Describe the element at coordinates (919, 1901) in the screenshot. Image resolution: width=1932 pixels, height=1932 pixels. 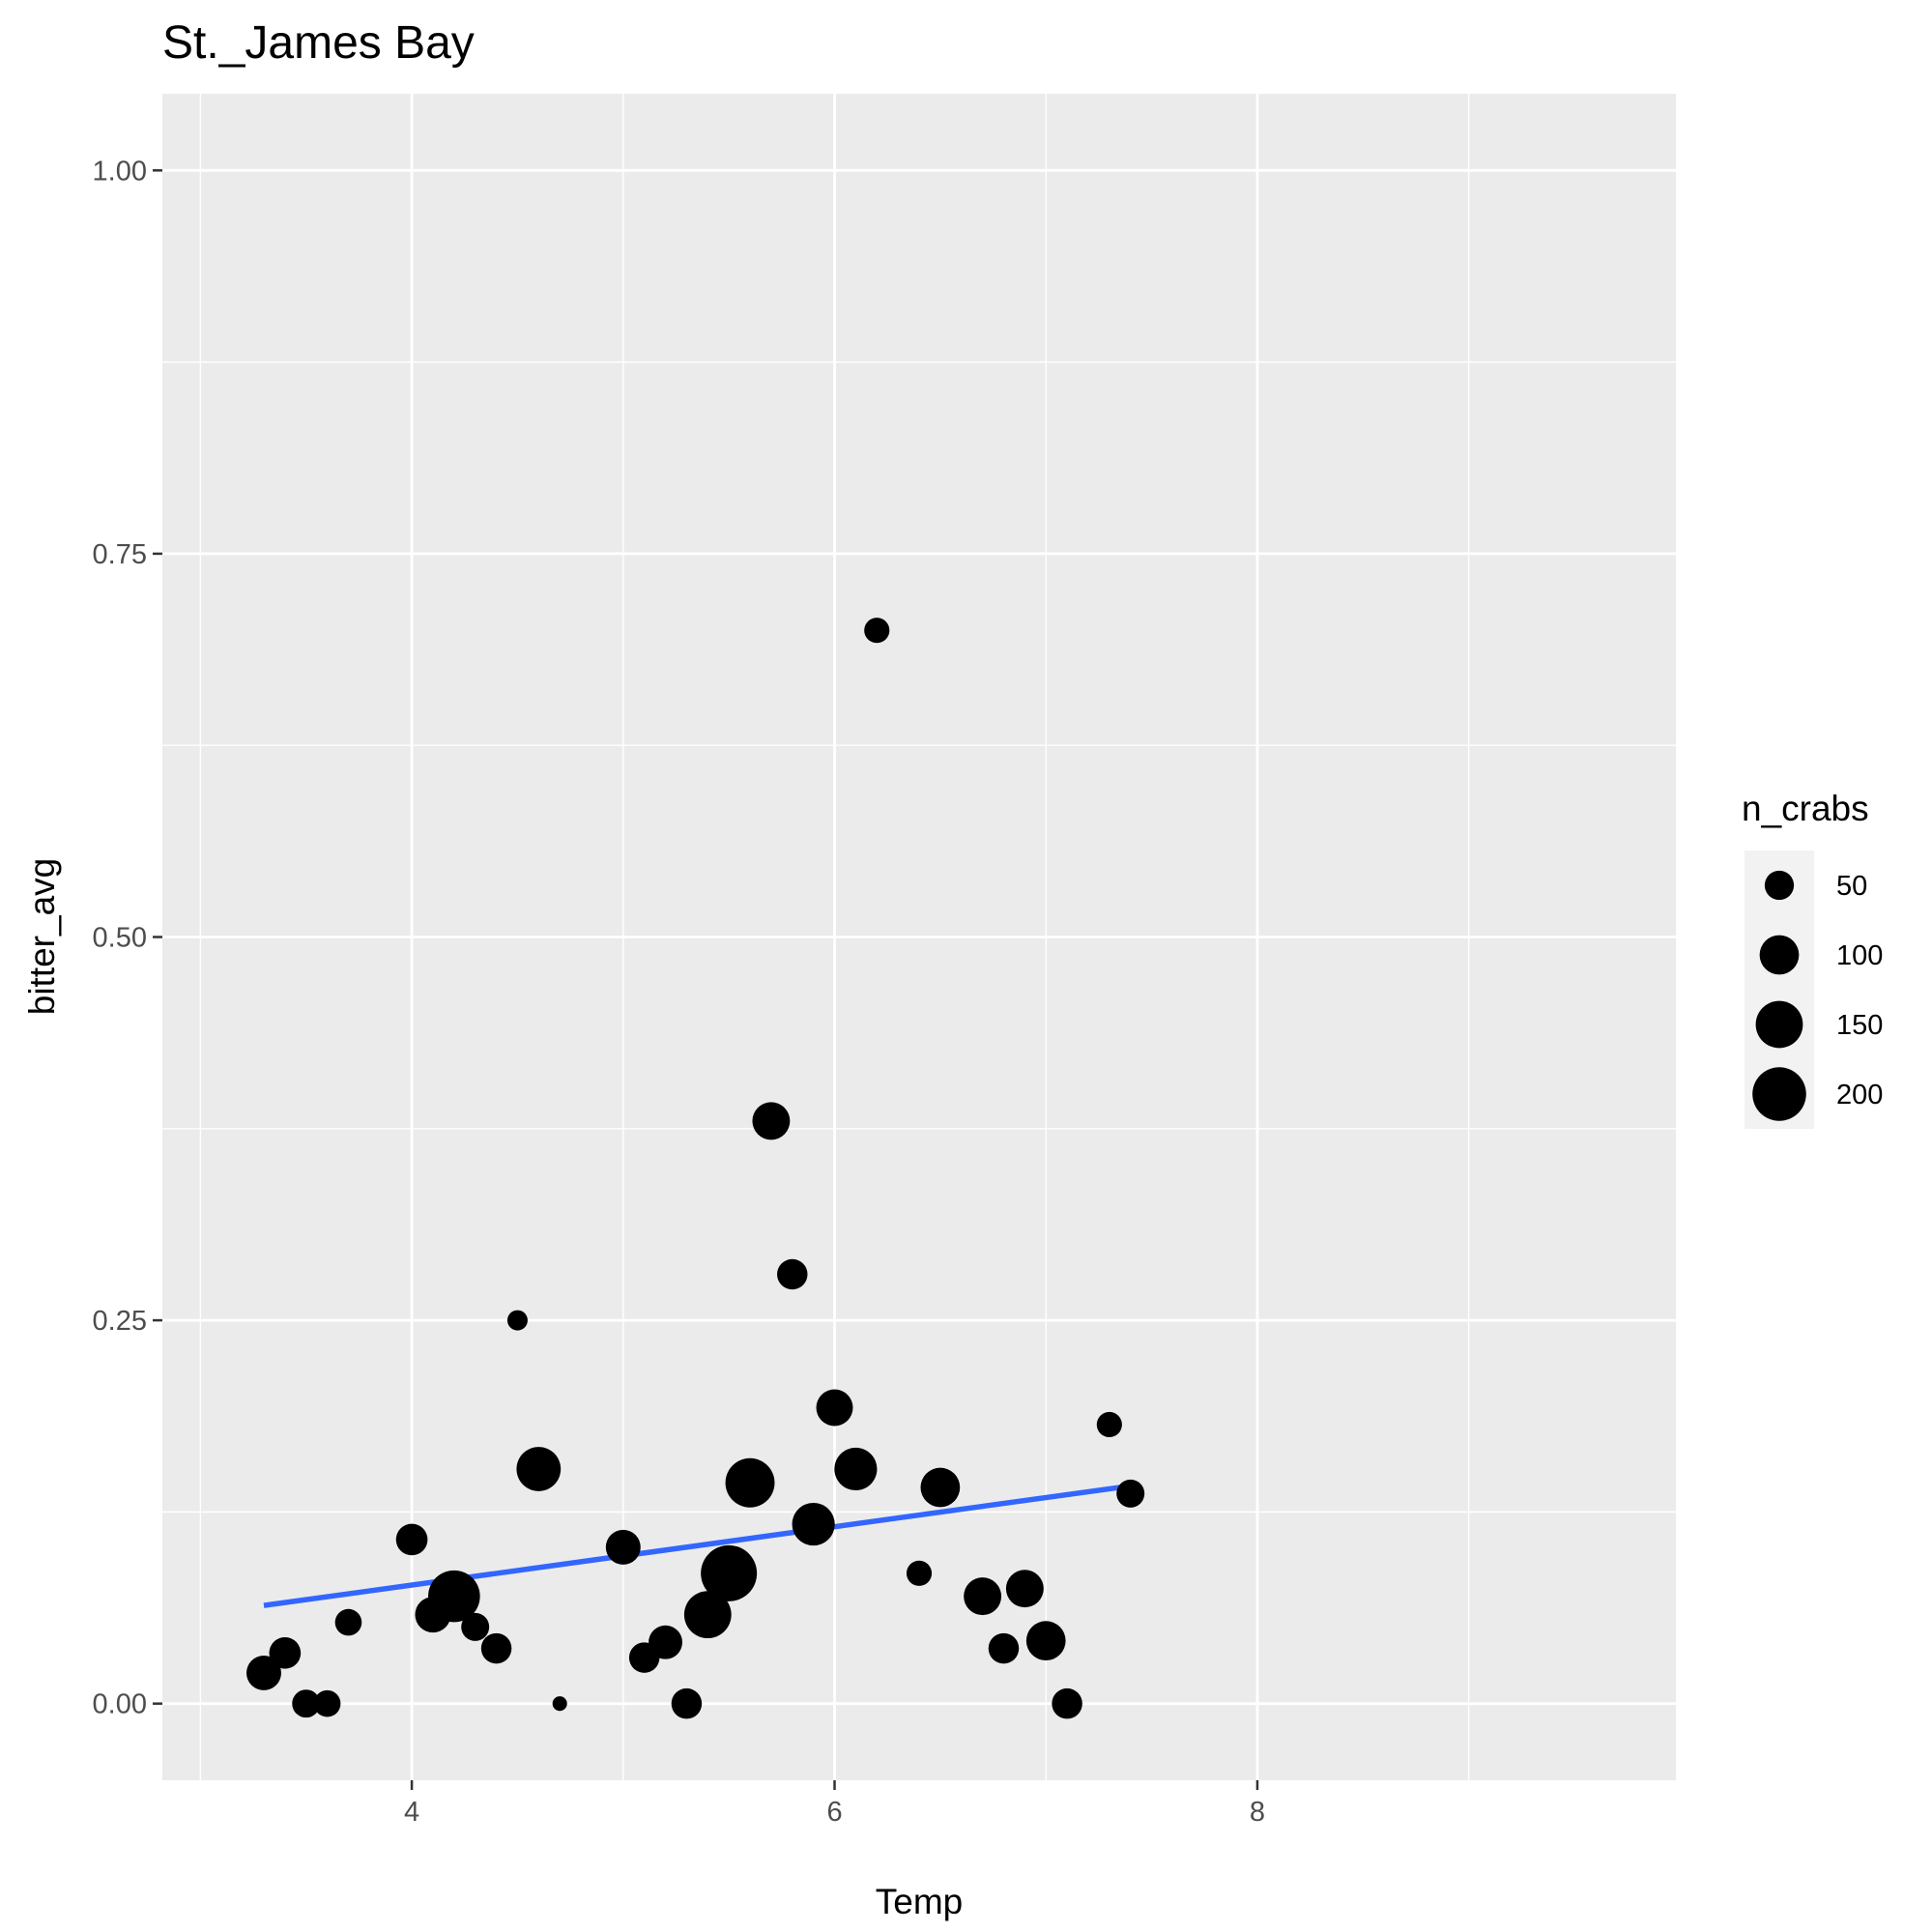
I see `x-axis-title: Temp` at that location.